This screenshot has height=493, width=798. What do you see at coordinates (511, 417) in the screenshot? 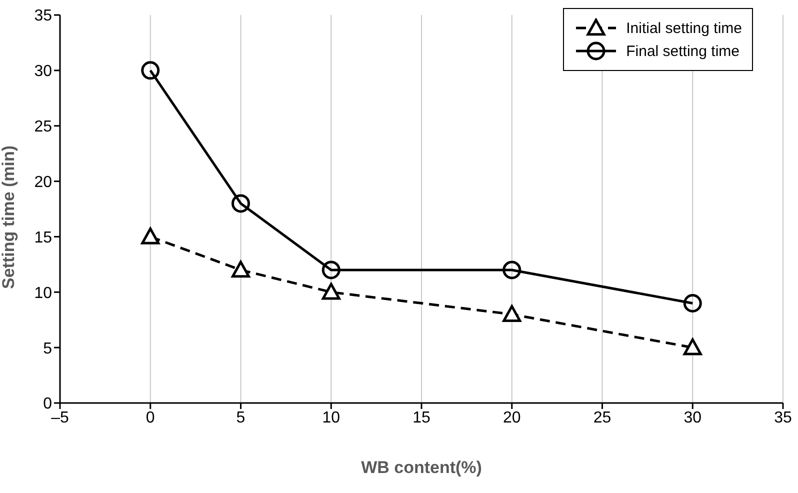
I see `x-tick-label: 20` at bounding box center [511, 417].